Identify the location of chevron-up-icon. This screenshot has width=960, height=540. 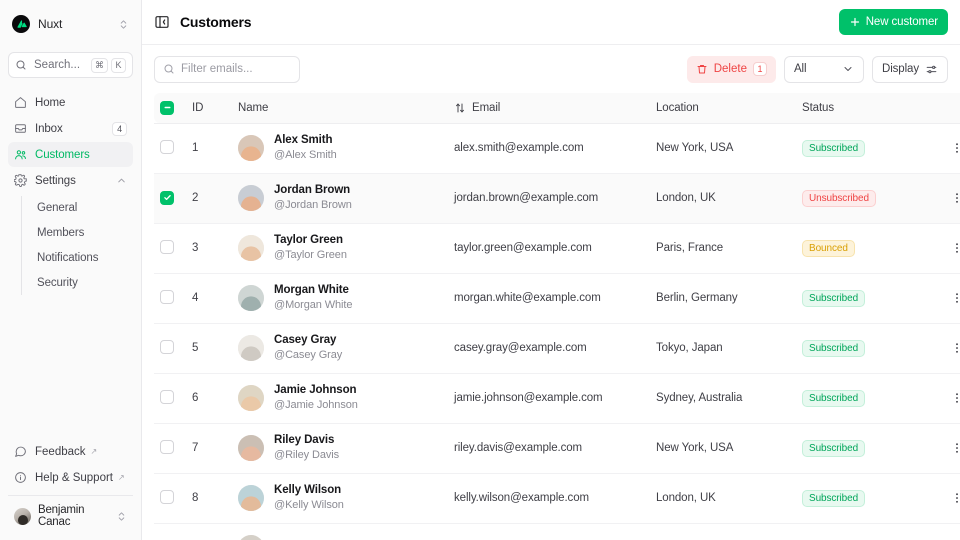
(121, 180).